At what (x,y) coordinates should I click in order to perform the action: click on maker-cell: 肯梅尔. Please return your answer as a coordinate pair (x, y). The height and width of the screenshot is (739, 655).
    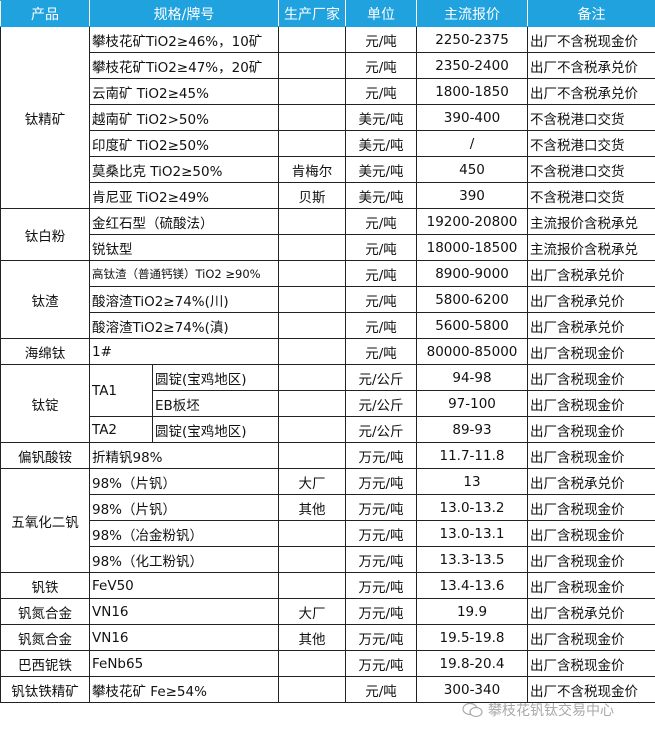
    Looking at the image, I should click on (312, 169).